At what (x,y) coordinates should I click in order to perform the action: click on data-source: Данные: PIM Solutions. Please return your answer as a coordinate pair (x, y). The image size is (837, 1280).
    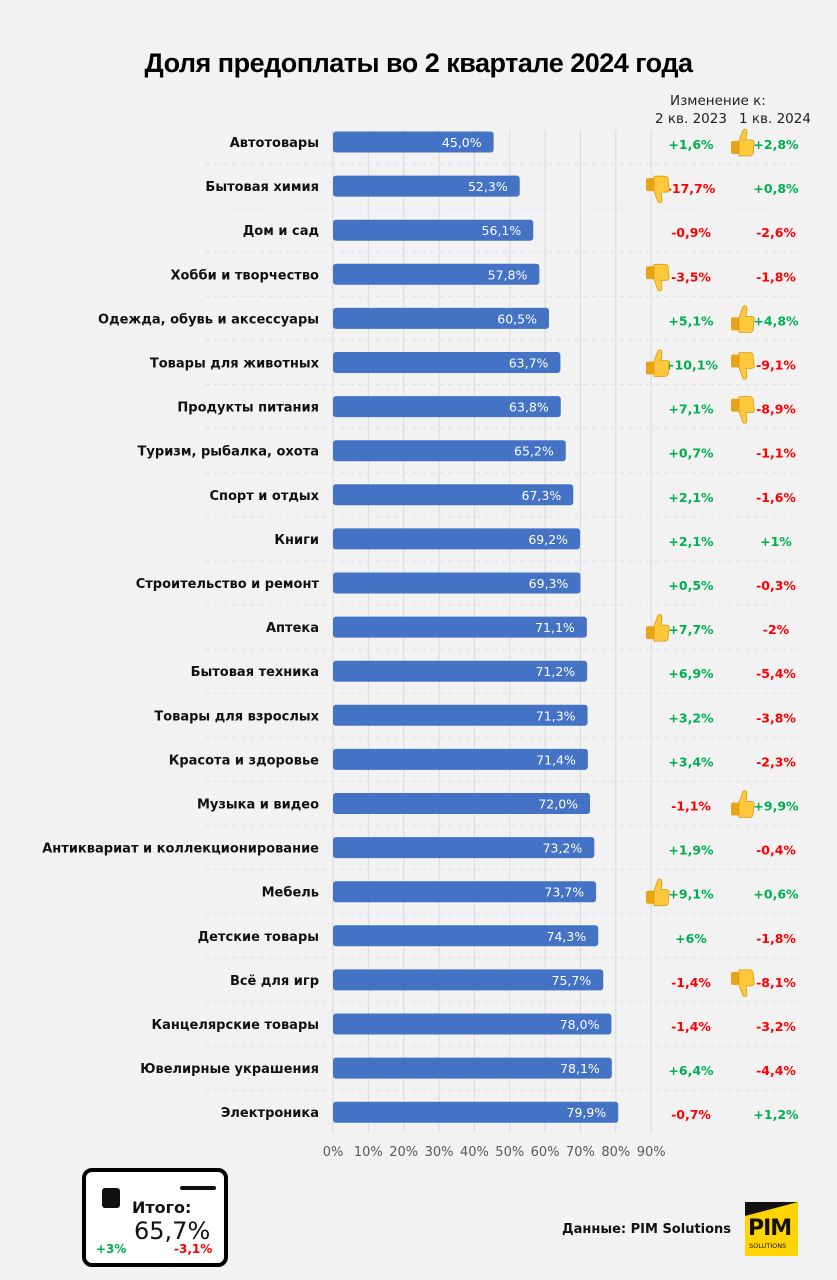
    Looking at the image, I should click on (647, 1229).